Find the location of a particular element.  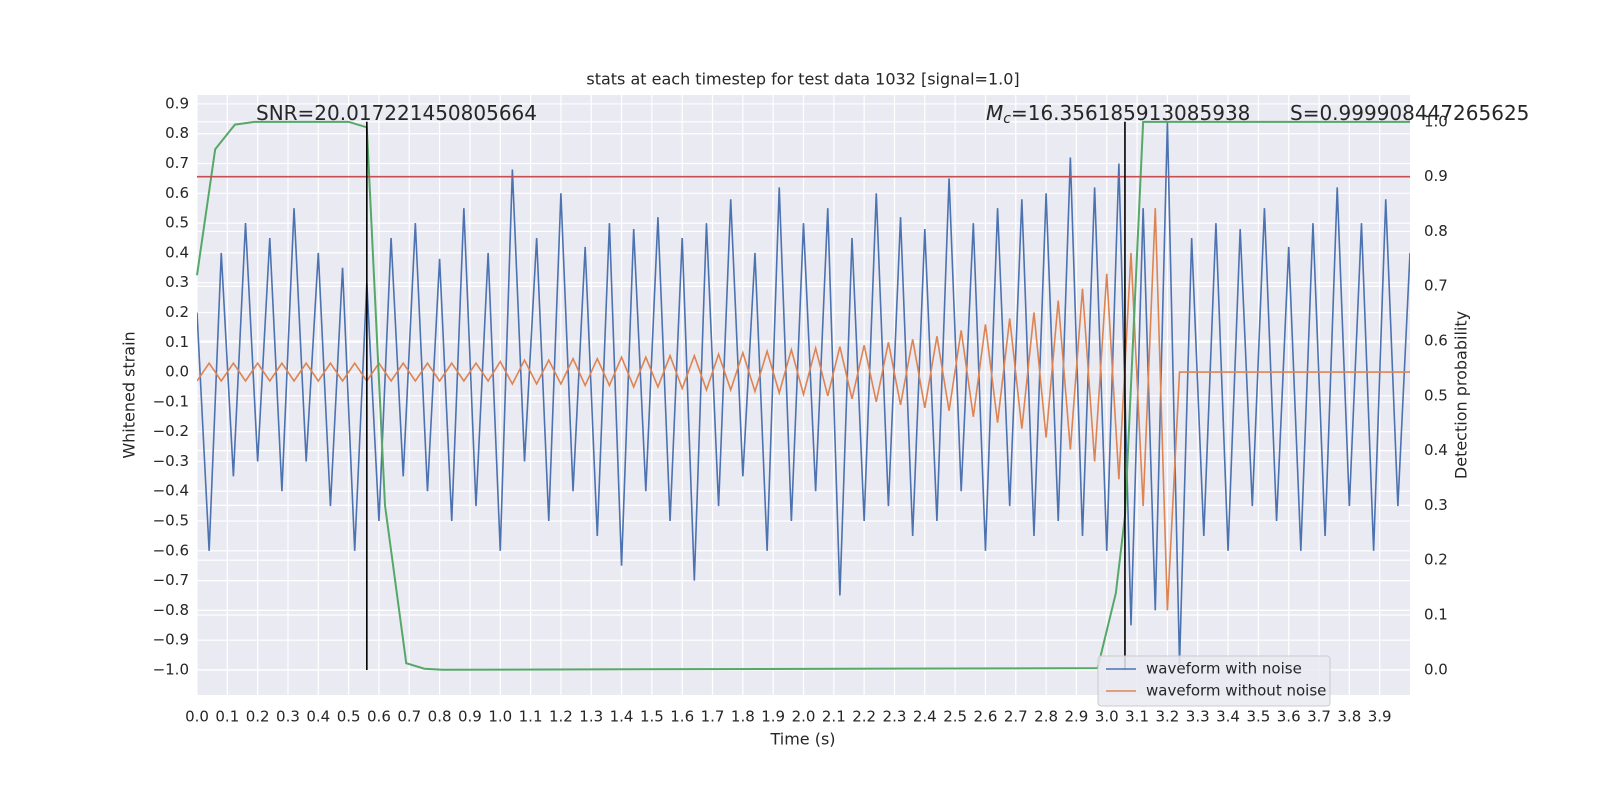

x-tick-label: 0.6 is located at coordinates (379, 717).